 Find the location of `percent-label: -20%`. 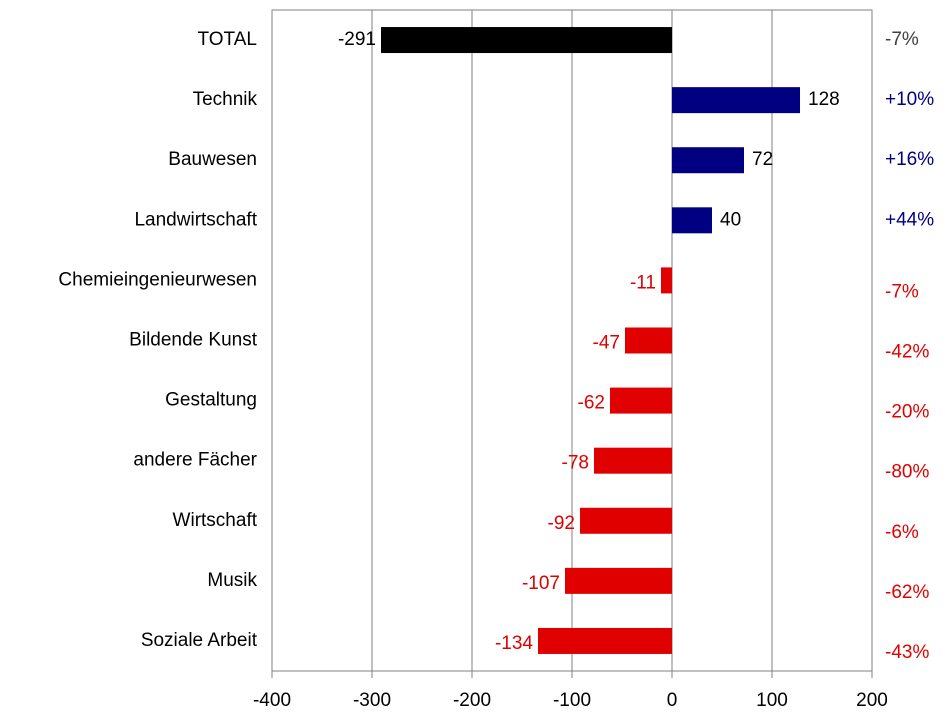

percent-label: -20% is located at coordinates (907, 412).